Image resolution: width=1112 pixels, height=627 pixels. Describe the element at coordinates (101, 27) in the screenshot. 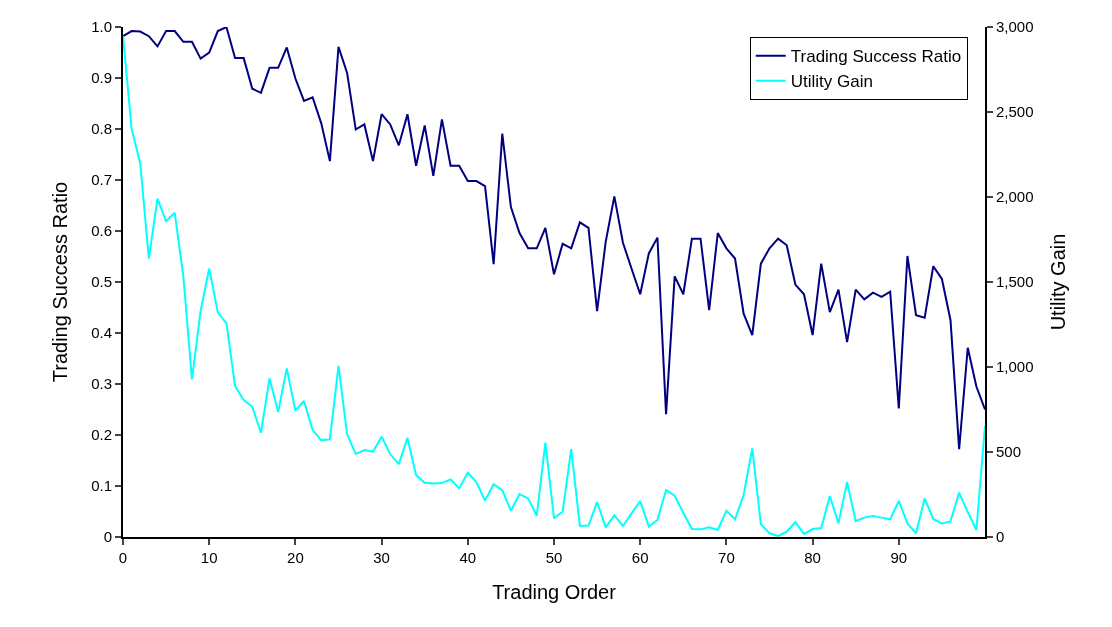

I see `y-tick-label: 1.0` at that location.